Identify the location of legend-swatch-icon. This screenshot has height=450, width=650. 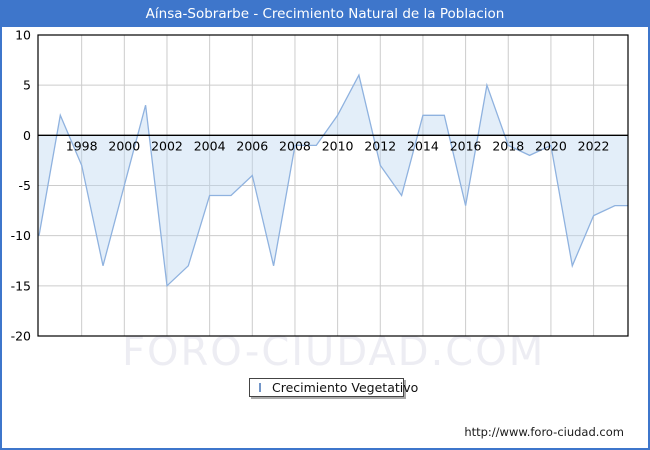
(260, 387).